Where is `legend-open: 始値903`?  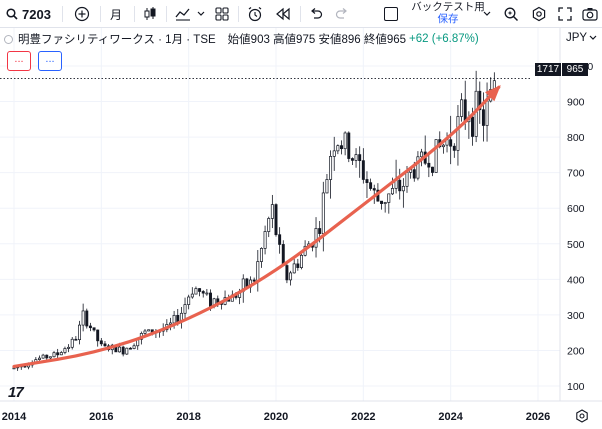
legend-open: 始値903 is located at coordinates (248, 40).